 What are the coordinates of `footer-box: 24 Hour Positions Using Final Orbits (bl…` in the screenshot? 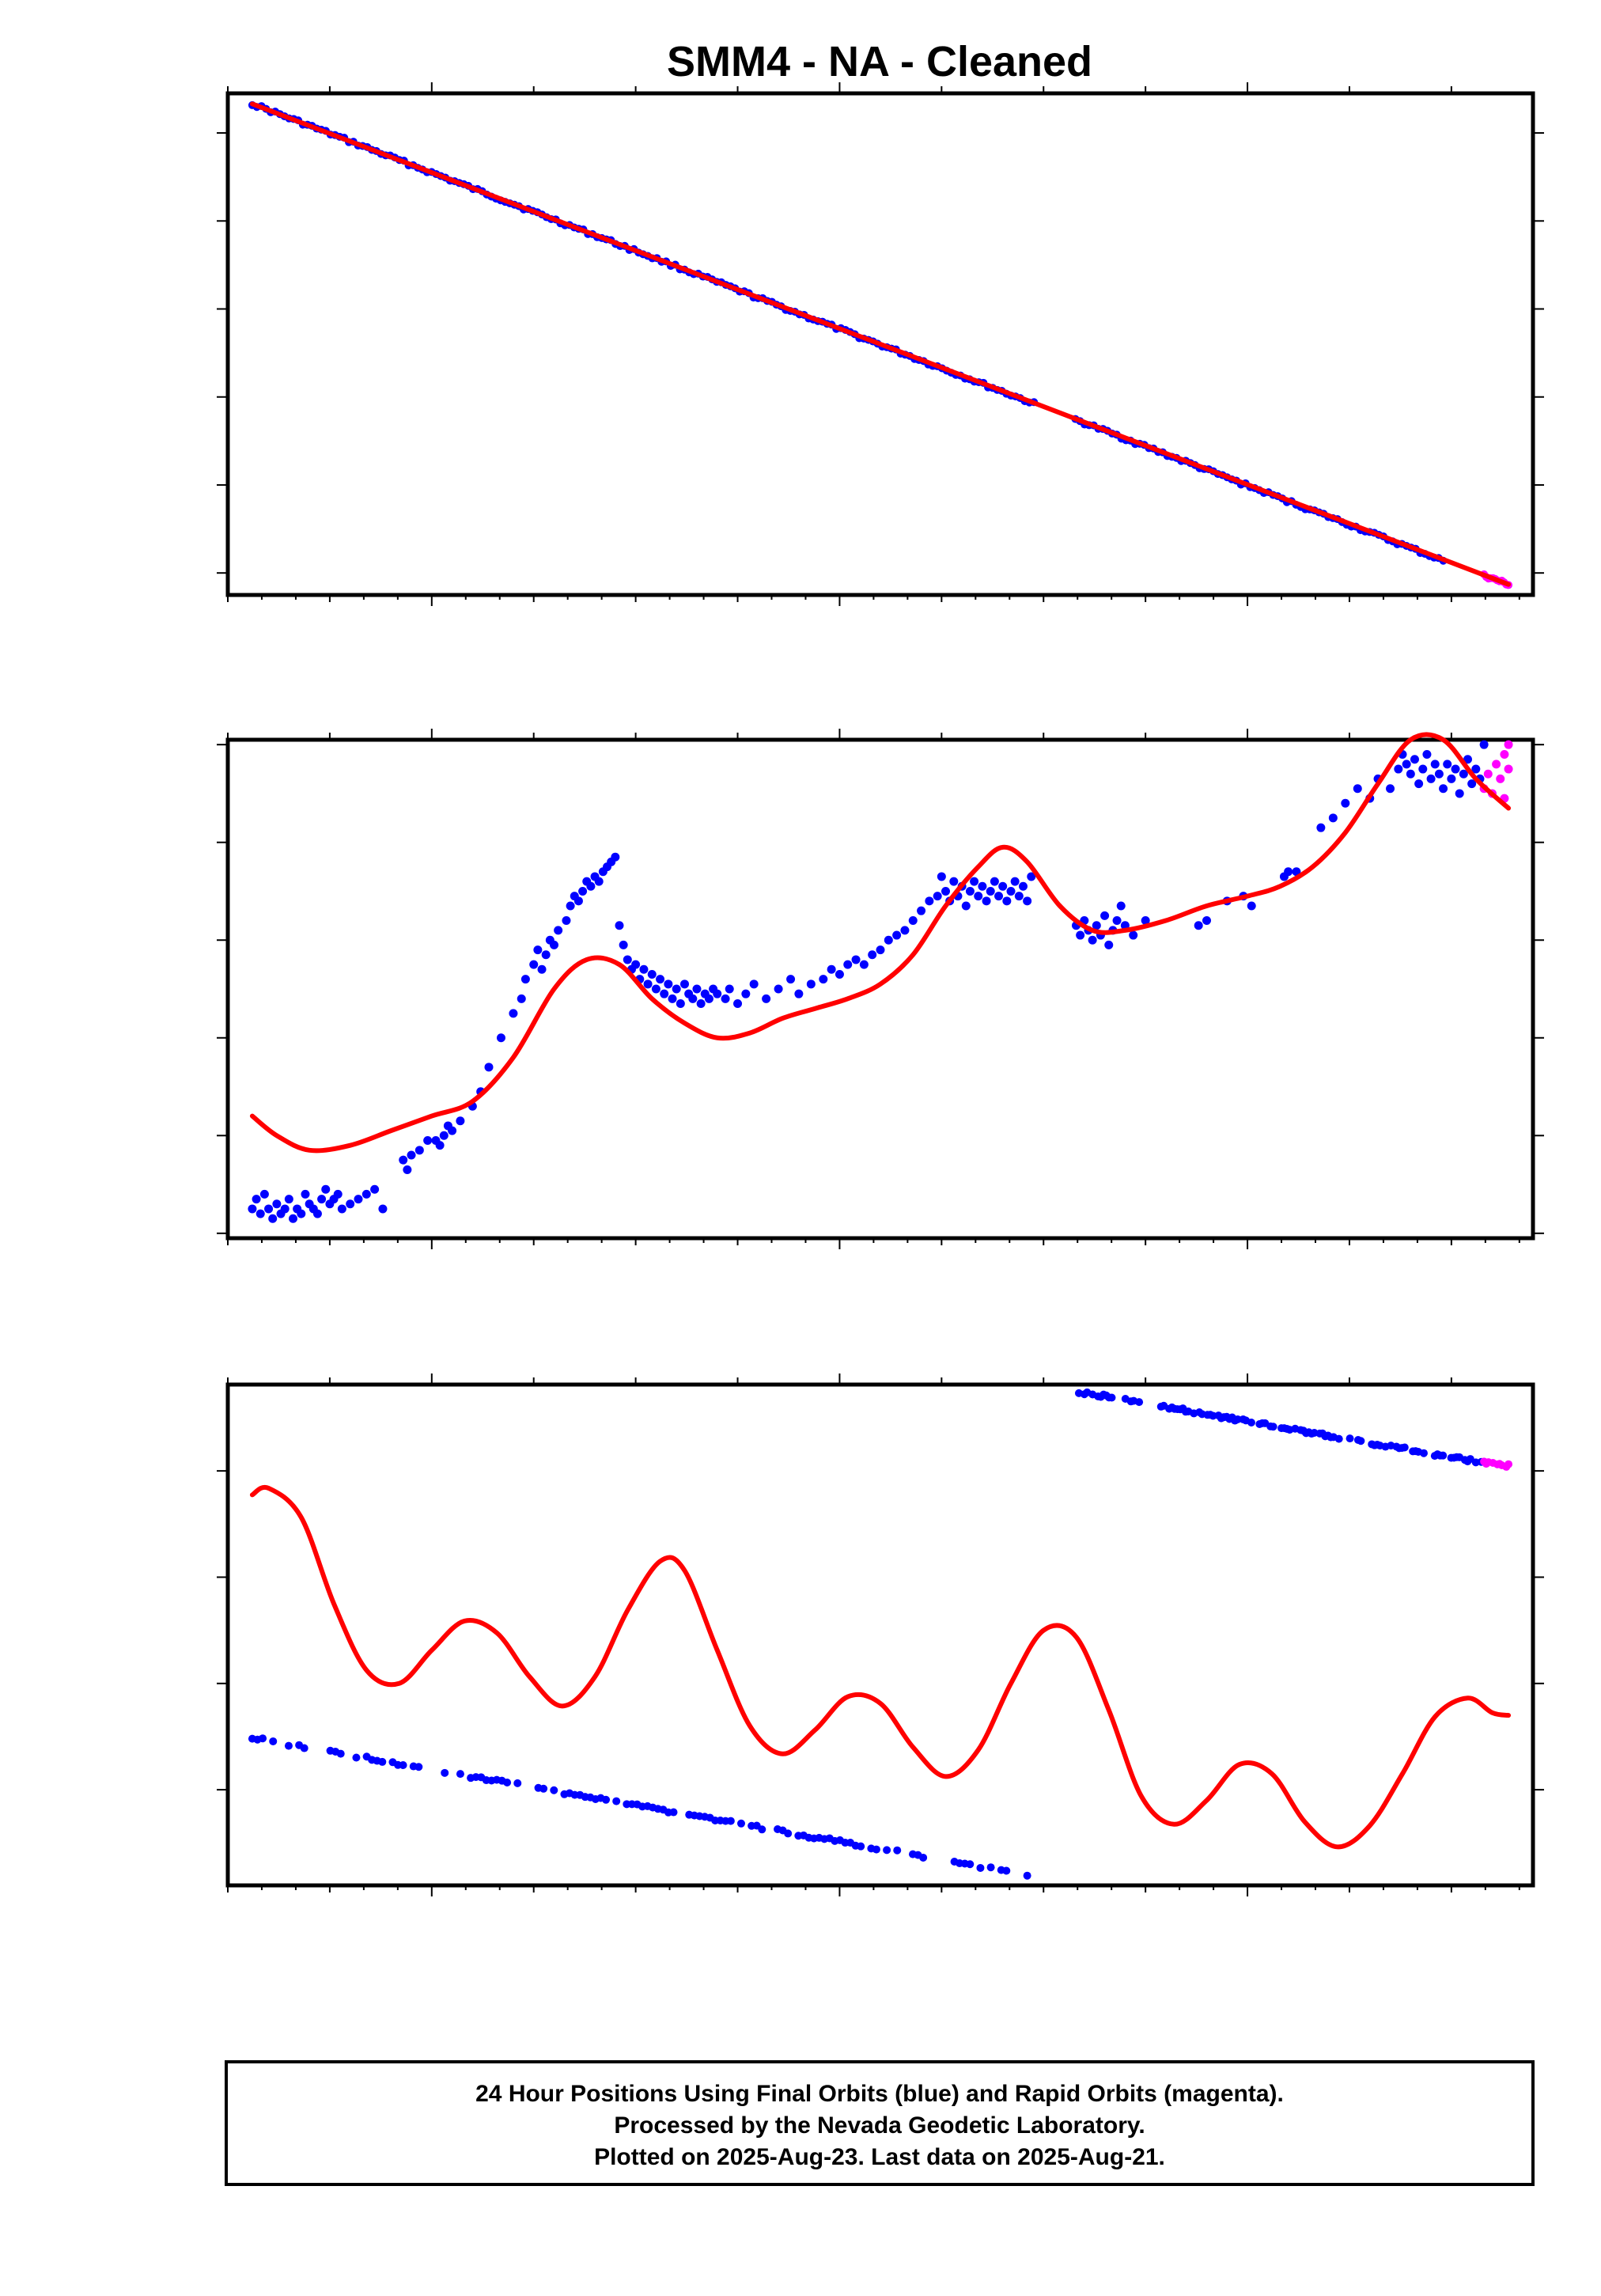 It's located at (880, 2123).